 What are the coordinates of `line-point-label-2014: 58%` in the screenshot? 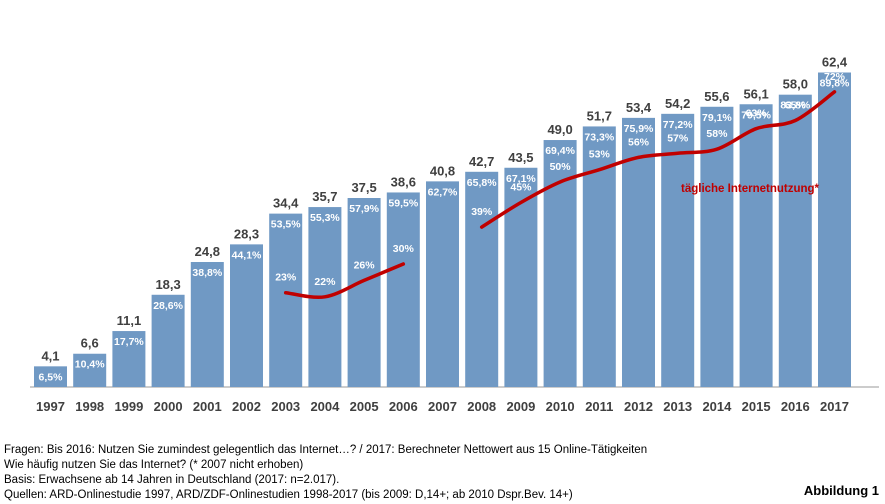 It's located at (717, 134).